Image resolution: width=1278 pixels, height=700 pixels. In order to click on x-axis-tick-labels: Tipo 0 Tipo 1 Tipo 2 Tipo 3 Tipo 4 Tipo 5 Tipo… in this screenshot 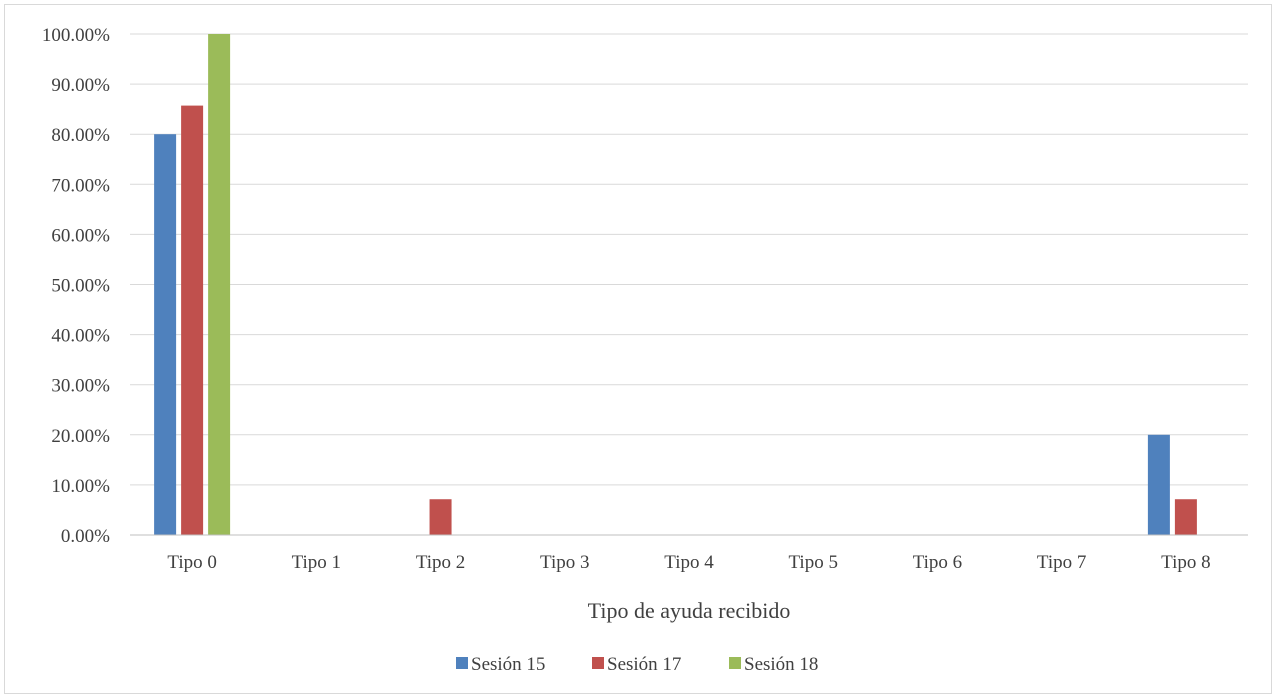, I will do `click(688, 562)`.